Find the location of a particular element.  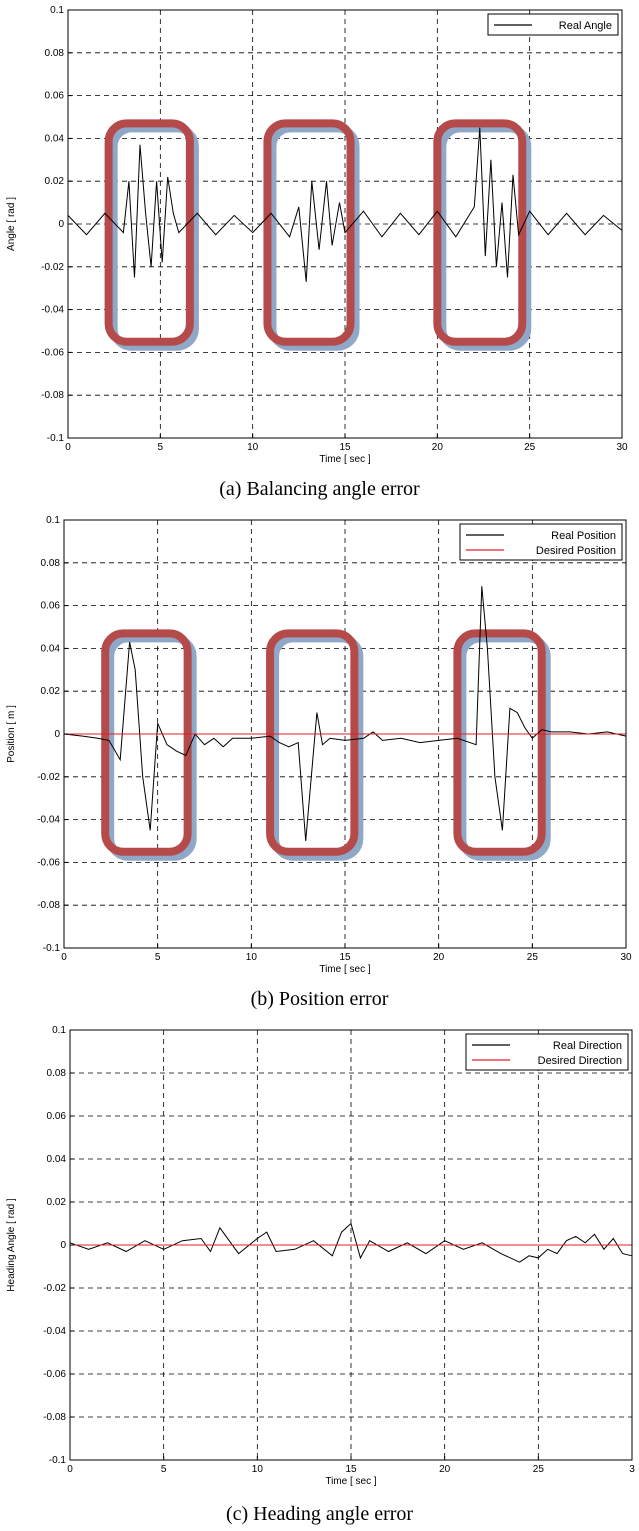

caption-heading-angle: (c) Heading angle error is located at coordinates (319, 1514).